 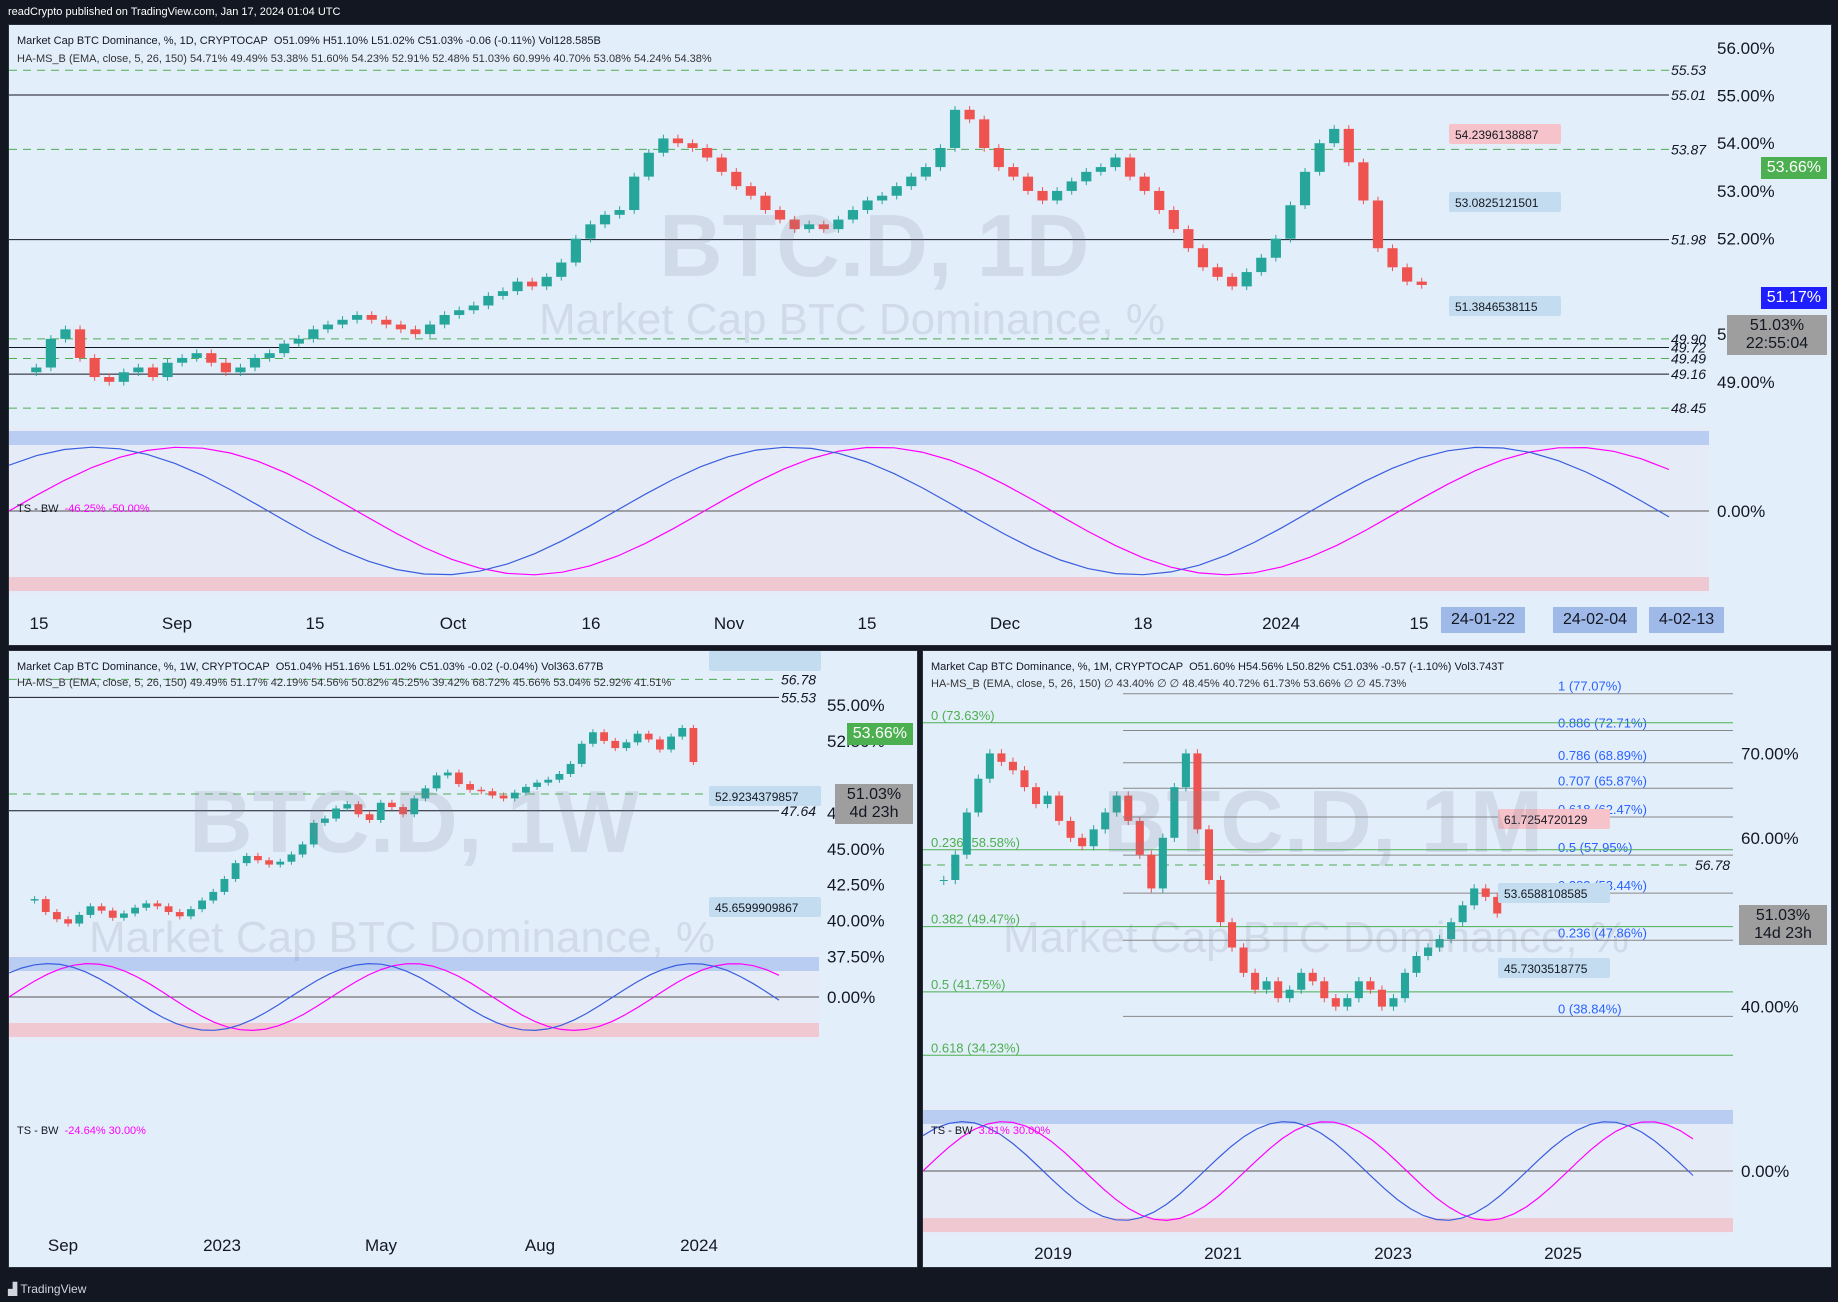 What do you see at coordinates (315, 623) in the screenshot?
I see `x-tick-label: 15` at bounding box center [315, 623].